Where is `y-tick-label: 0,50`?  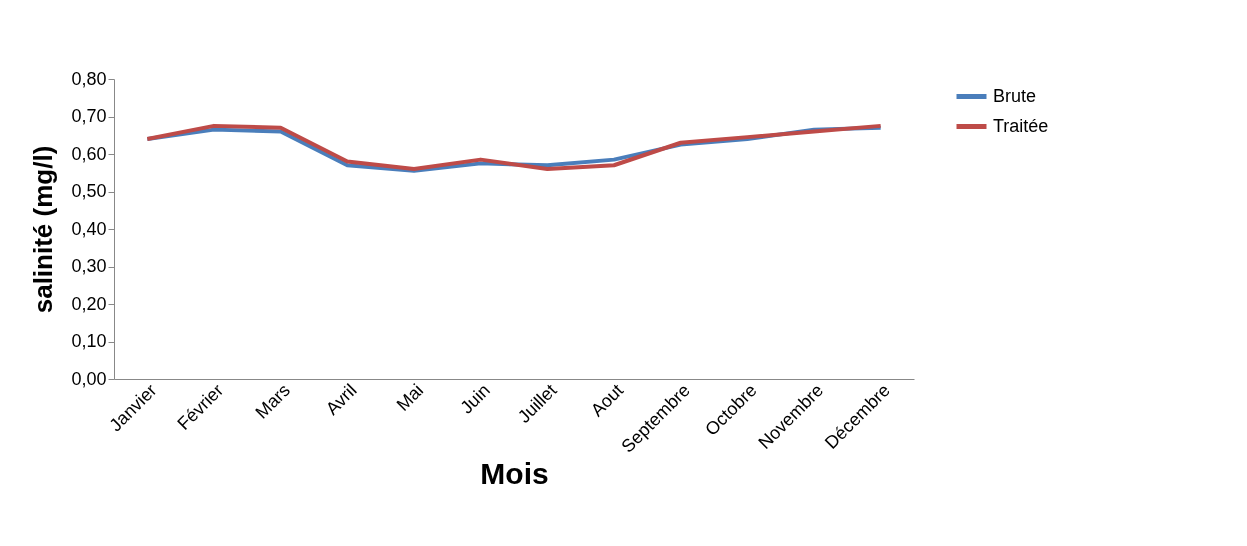
y-tick-label: 0,50 is located at coordinates (89, 191).